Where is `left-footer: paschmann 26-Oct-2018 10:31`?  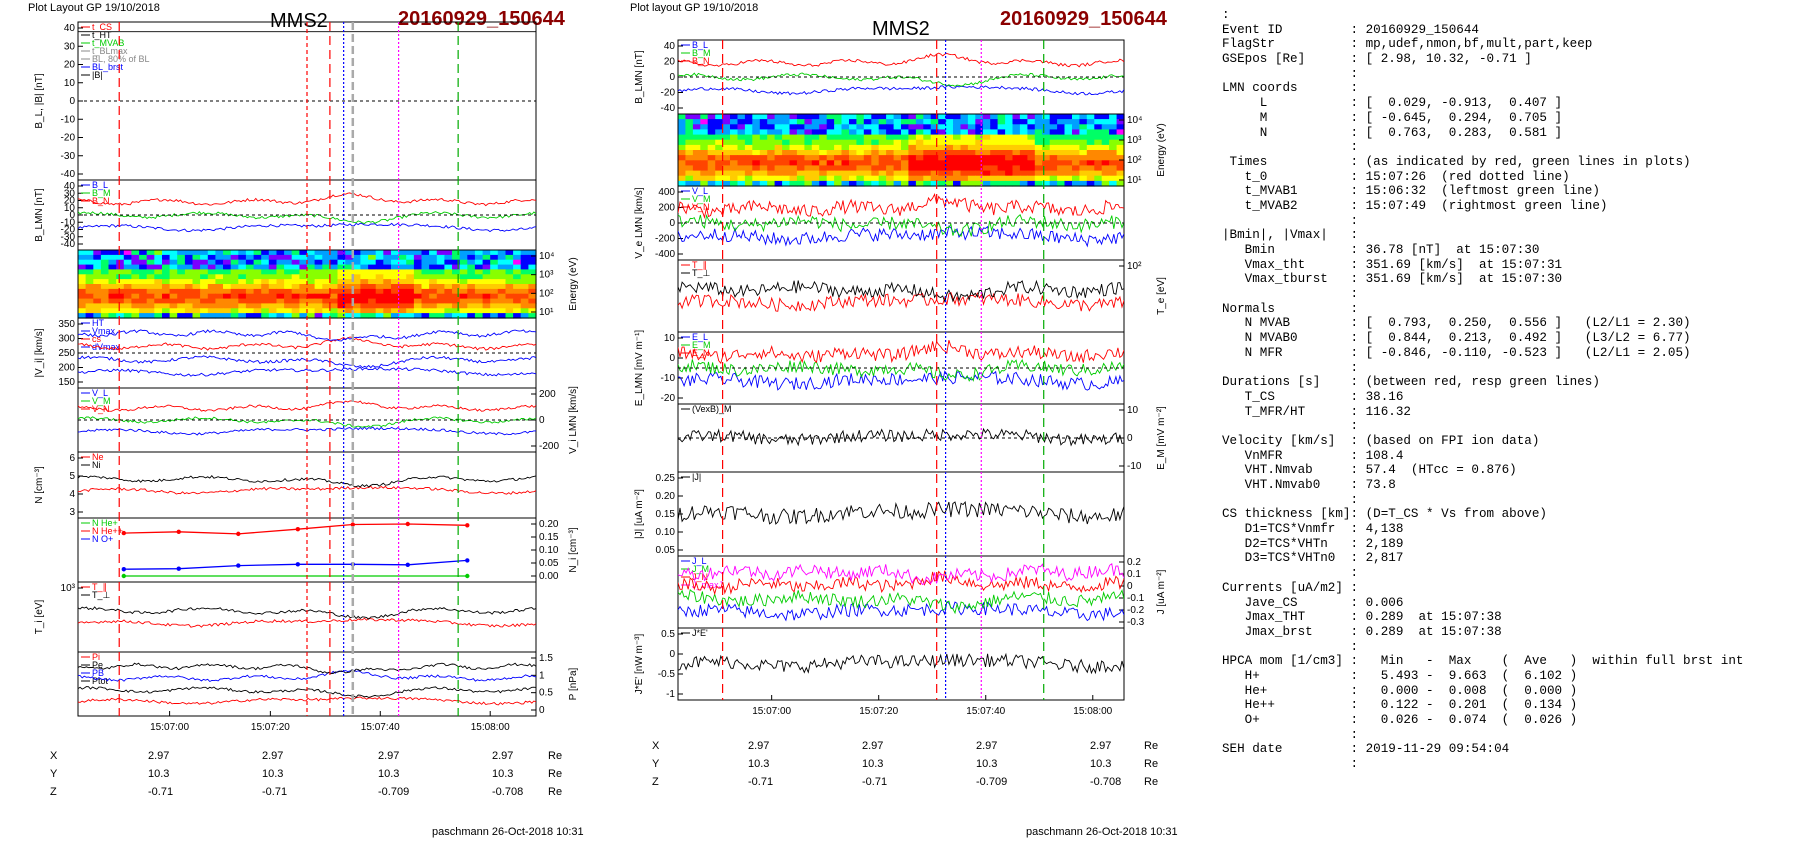 left-footer: paschmann 26-Oct-2018 10:31 is located at coordinates (508, 832).